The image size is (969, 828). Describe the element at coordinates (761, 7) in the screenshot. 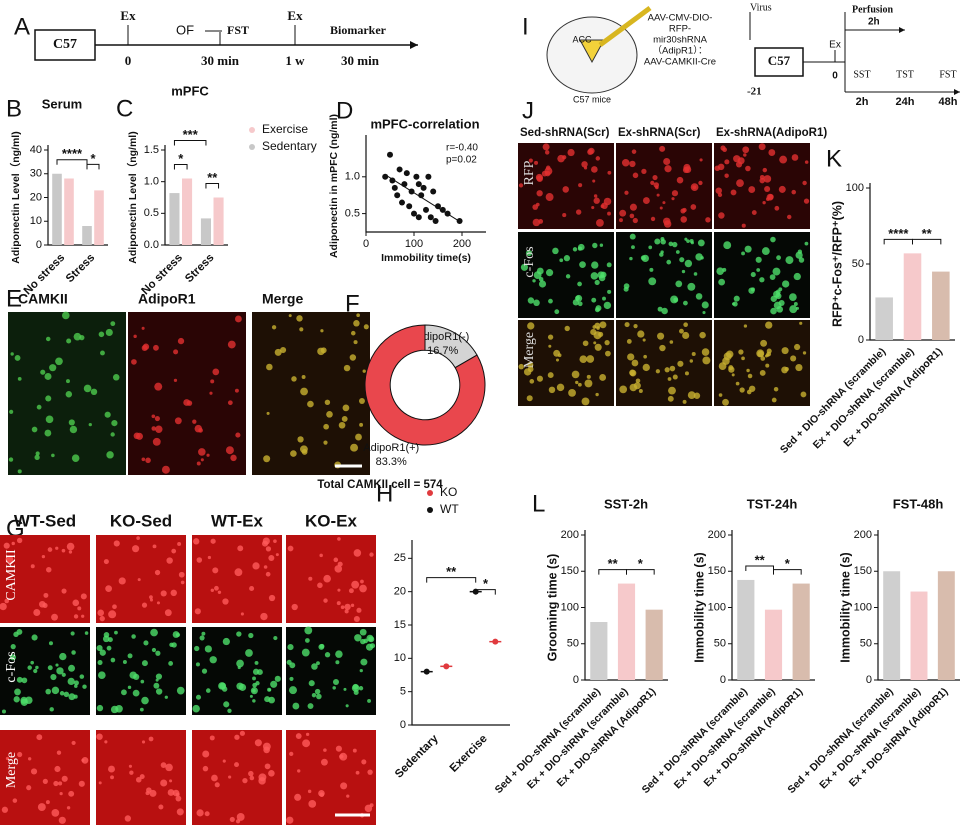

I see `label: Virus` at that location.